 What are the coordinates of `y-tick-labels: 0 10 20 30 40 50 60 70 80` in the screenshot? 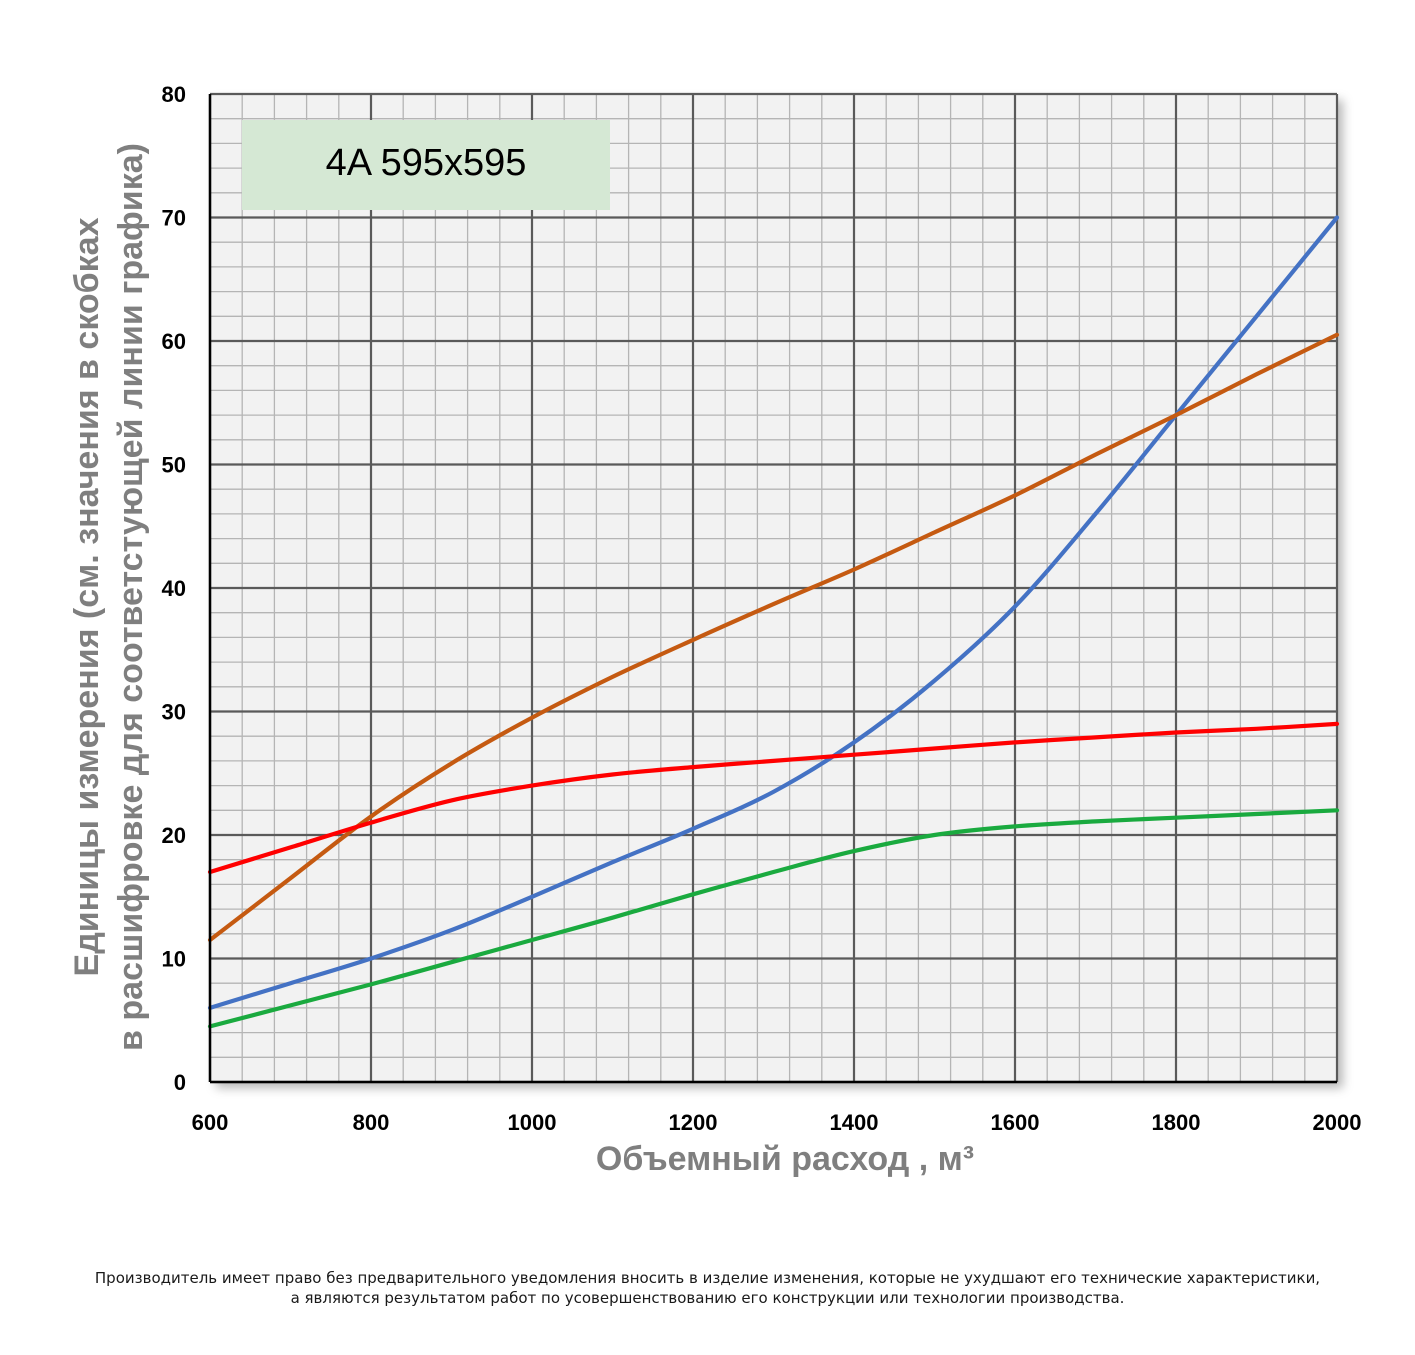 It's located at (174, 588).